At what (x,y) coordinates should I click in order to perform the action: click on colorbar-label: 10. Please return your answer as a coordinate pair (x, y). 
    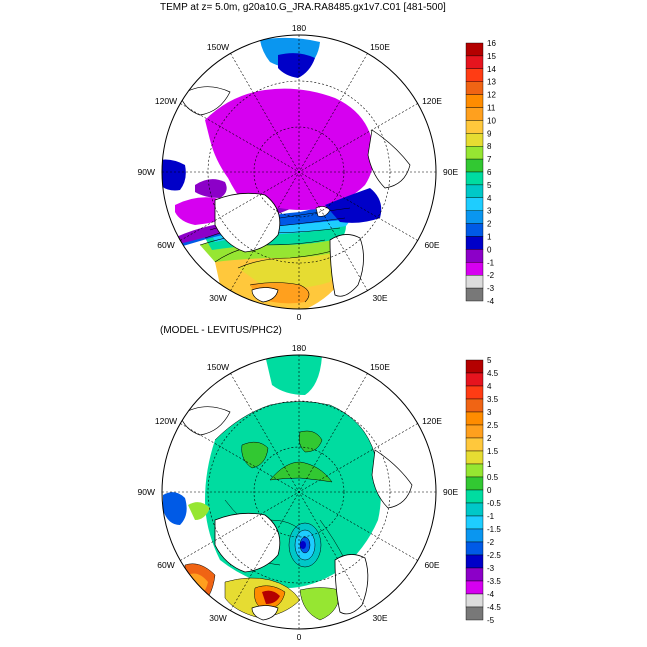
    Looking at the image, I should click on (491, 120).